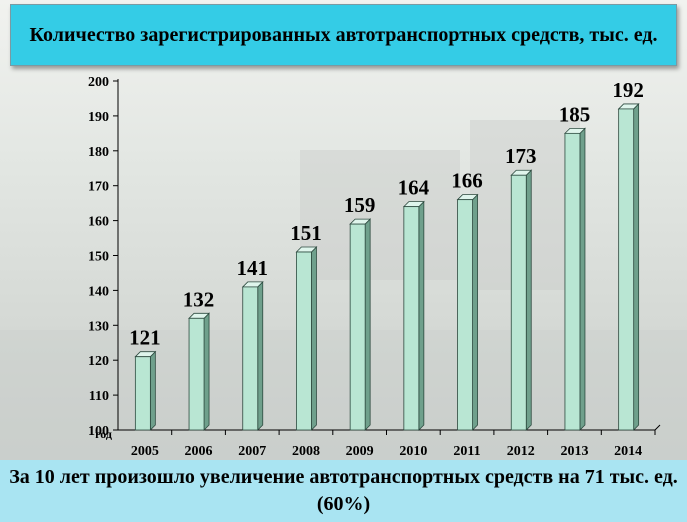 This screenshot has width=687, height=522. What do you see at coordinates (466, 451) in the screenshot?
I see `x-tick-label: 2011` at bounding box center [466, 451].